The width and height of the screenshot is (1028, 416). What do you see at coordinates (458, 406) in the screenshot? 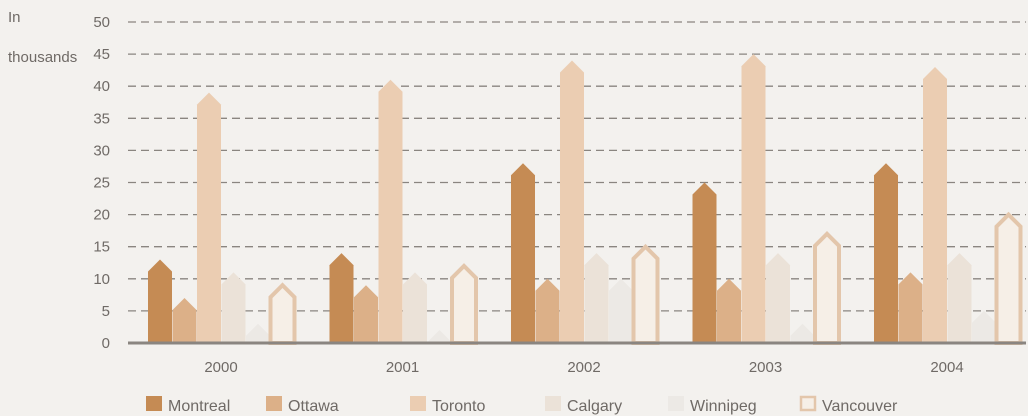
I see `legend-label-toronto: Toronto` at bounding box center [458, 406].